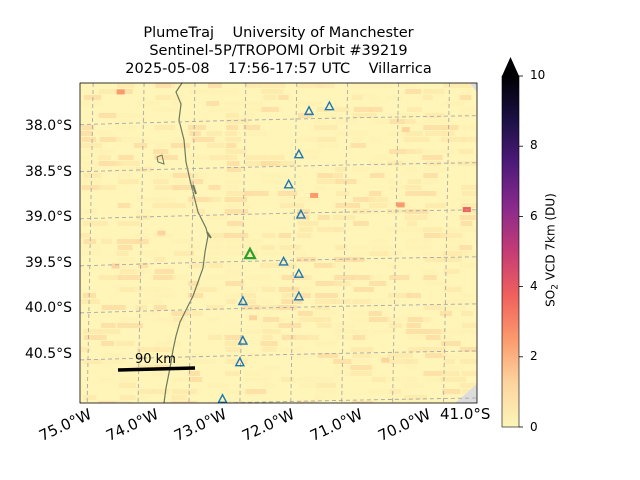  What do you see at coordinates (243, 300) in the screenshot?
I see `volcano-marker` at bounding box center [243, 300].